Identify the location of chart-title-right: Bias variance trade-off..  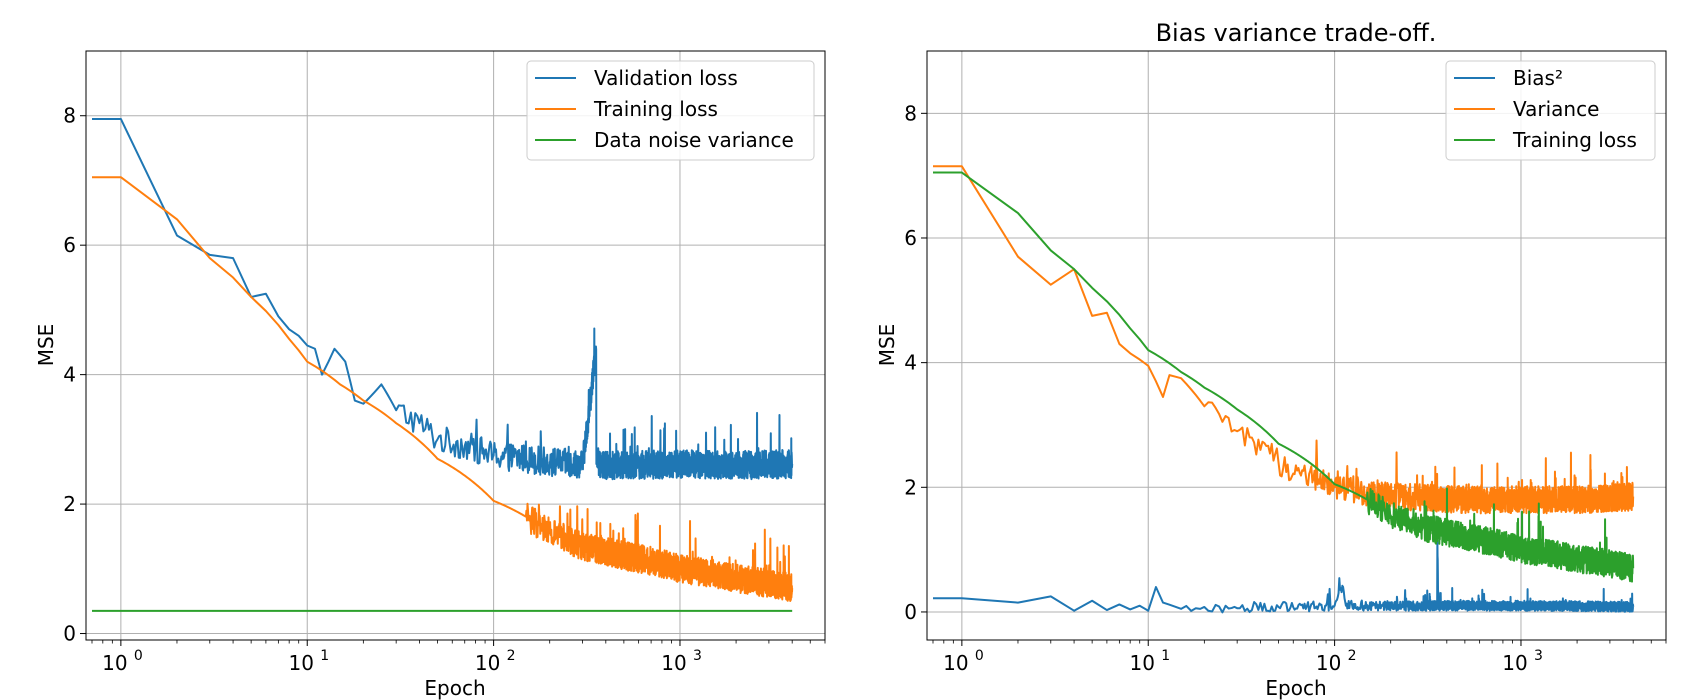
(1296, 33).